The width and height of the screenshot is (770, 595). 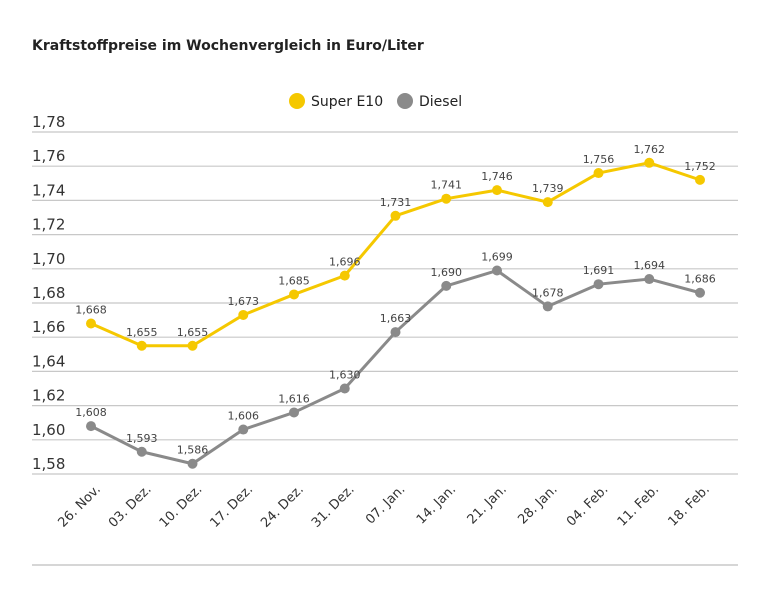 I want to click on data-label: 1,691, so click(x=599, y=270).